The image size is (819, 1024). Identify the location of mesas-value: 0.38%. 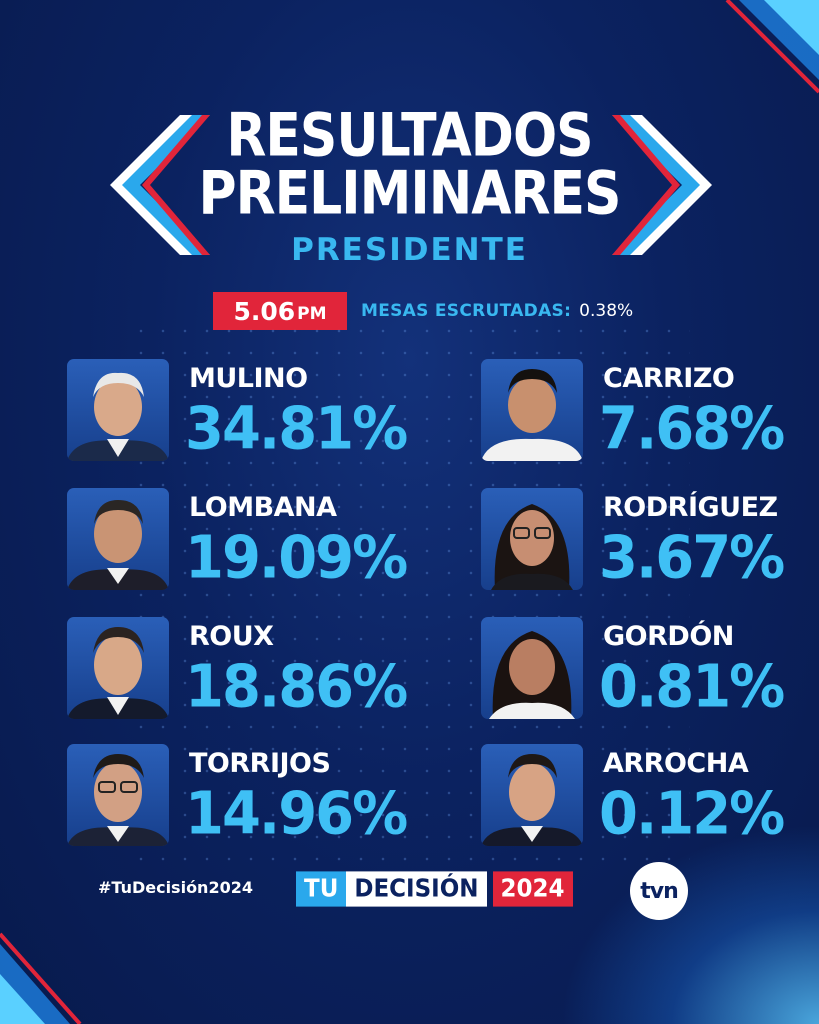
(606, 311).